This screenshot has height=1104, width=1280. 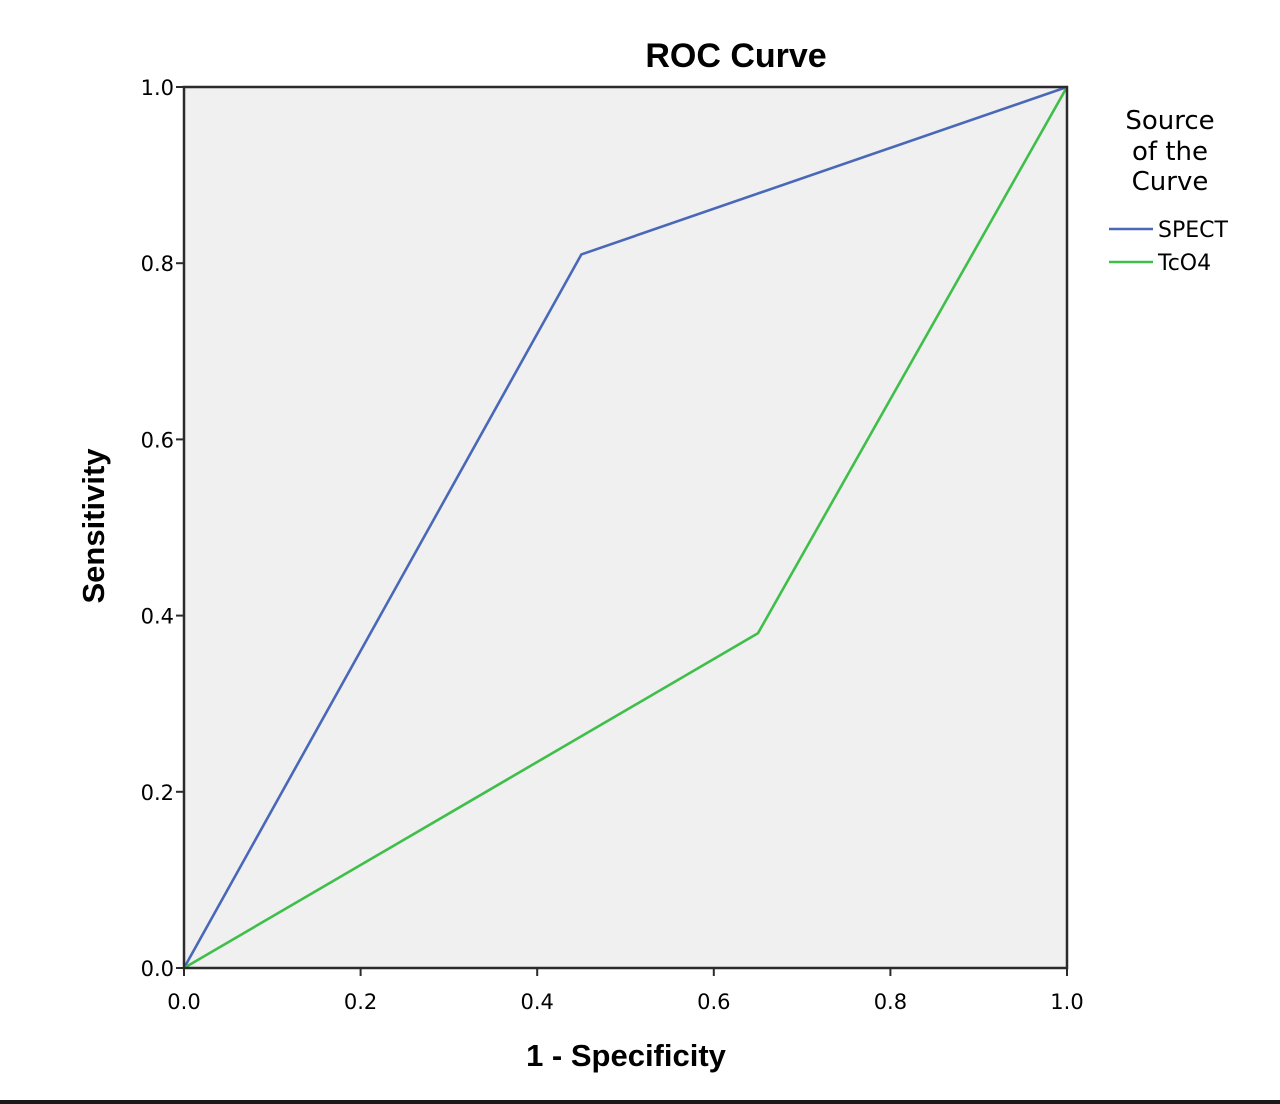 I want to click on legend-label-tco4: TcO4, so click(x=1184, y=263).